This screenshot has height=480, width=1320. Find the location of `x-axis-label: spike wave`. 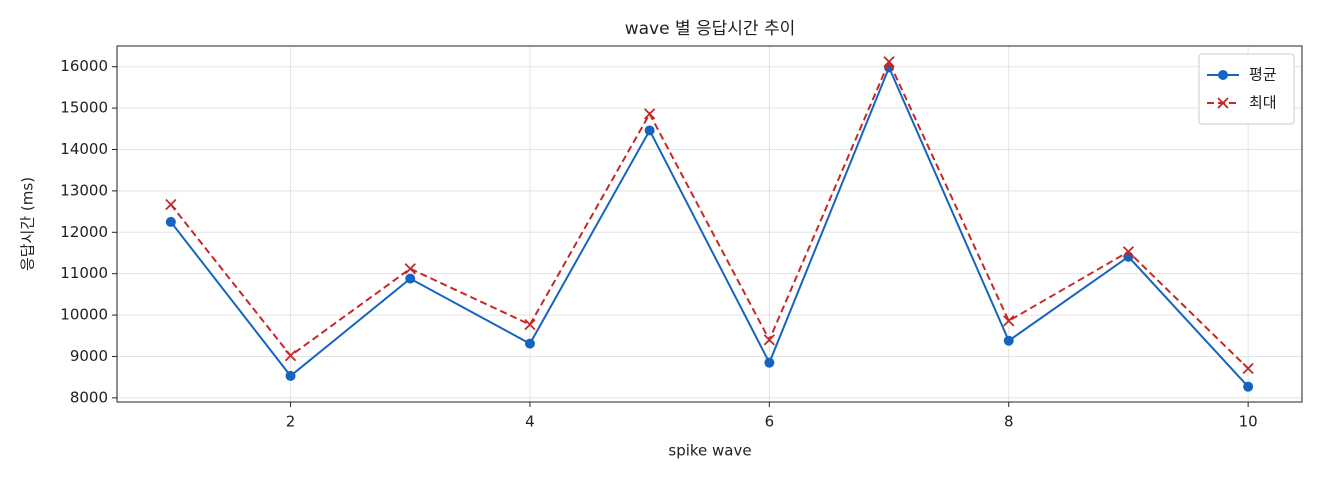

x-axis-label: spike wave is located at coordinates (709, 451).